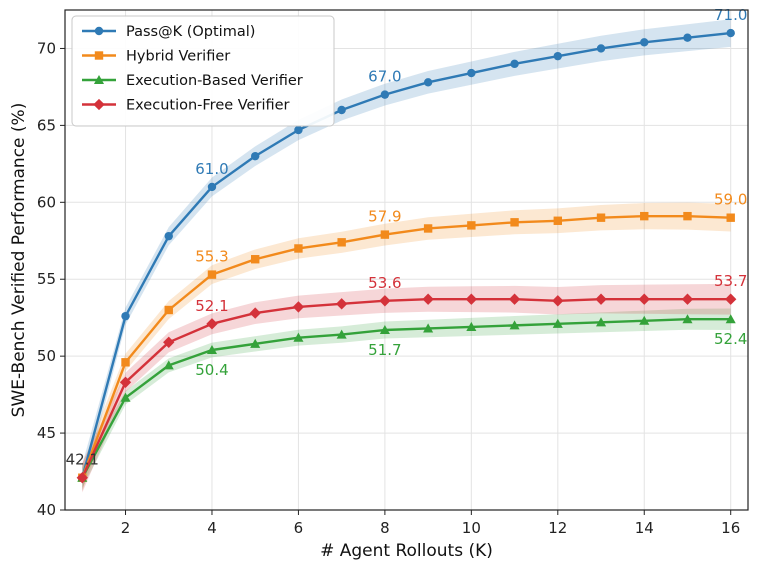 The height and width of the screenshot is (568, 765). Describe the element at coordinates (211, 370) in the screenshot. I see `execution-based-verifier-data-label: 50.4` at that location.